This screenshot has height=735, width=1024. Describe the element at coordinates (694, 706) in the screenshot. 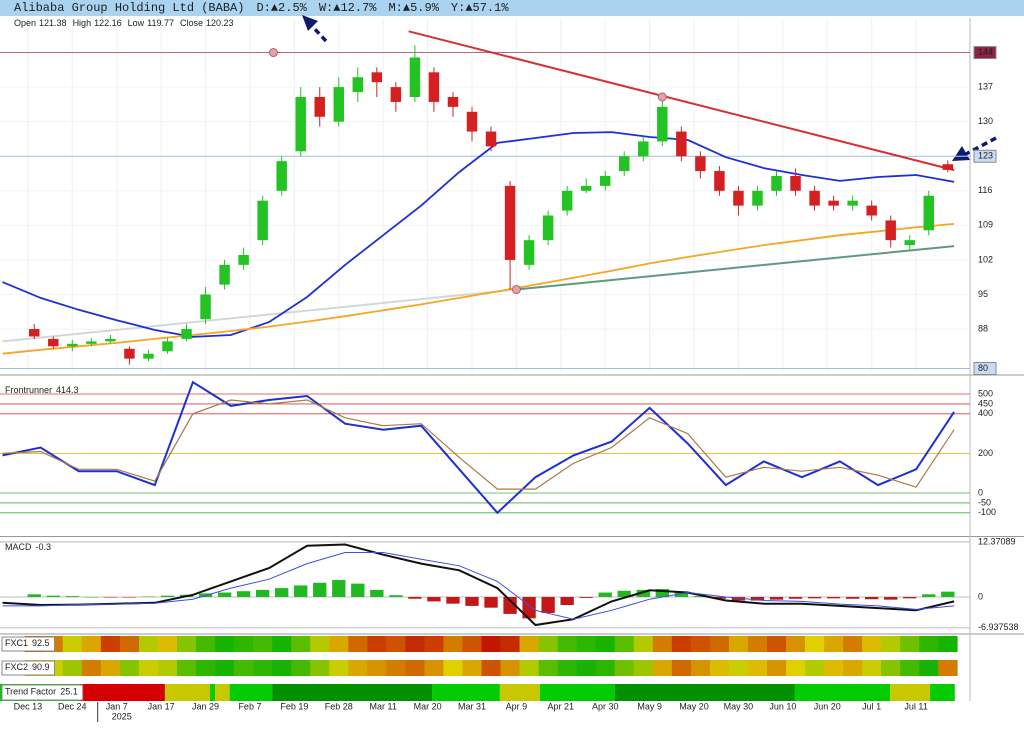

I see `x-tick-label: May 20` at that location.